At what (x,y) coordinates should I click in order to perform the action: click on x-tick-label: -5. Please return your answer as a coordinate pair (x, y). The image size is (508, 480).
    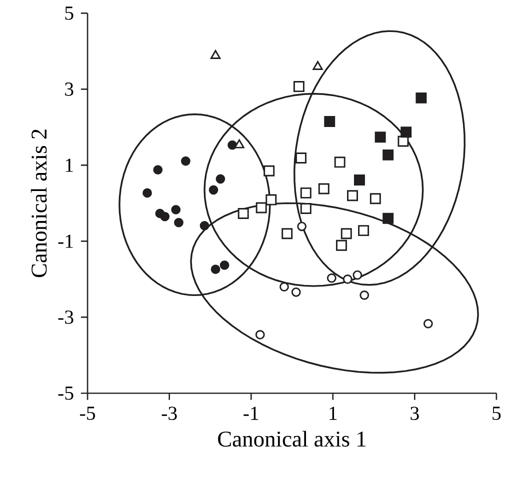
    Looking at the image, I should click on (88, 413).